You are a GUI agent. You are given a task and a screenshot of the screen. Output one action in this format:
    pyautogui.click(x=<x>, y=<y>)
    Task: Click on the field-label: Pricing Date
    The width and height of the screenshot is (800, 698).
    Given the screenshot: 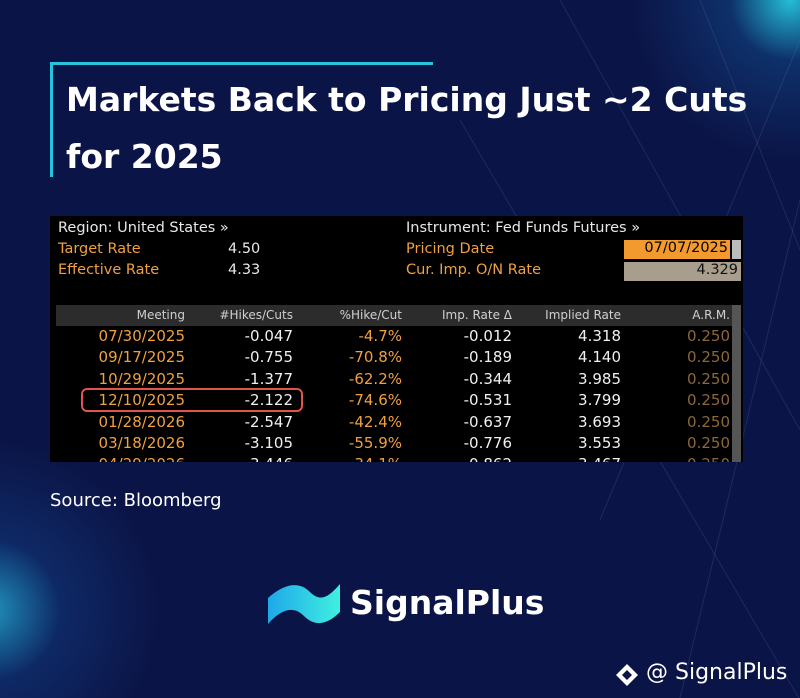 What is the action you would take?
    pyautogui.click(x=450, y=249)
    